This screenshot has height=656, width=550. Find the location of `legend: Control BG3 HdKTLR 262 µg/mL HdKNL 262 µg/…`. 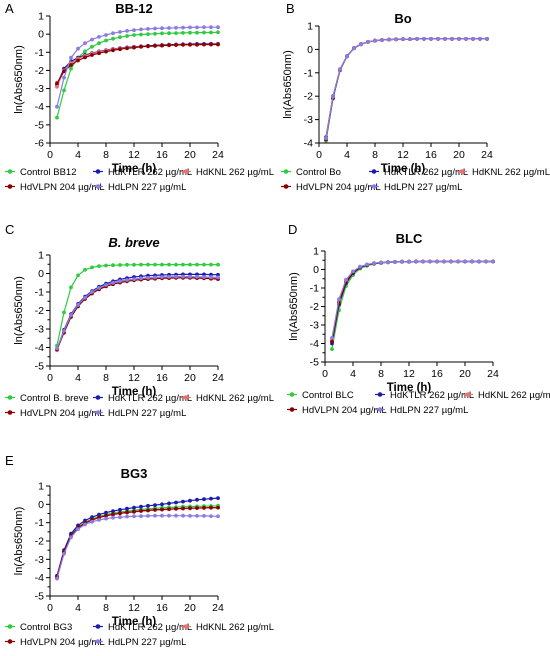

legend: Control BG3 HdKTLR 262 µg/mL HdKNL 262 µg/… is located at coordinates (139, 635).